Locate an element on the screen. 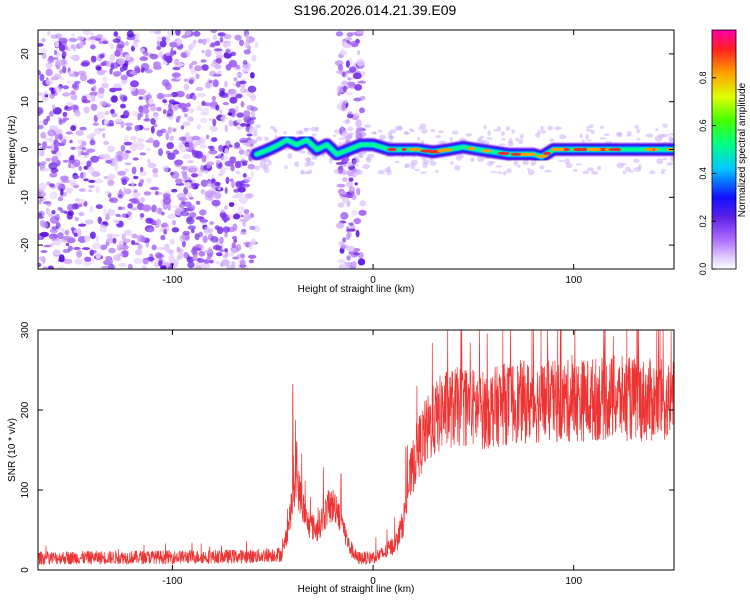 The width and height of the screenshot is (750, 600). spectrogram-ridge-peak is located at coordinates (516, 154).